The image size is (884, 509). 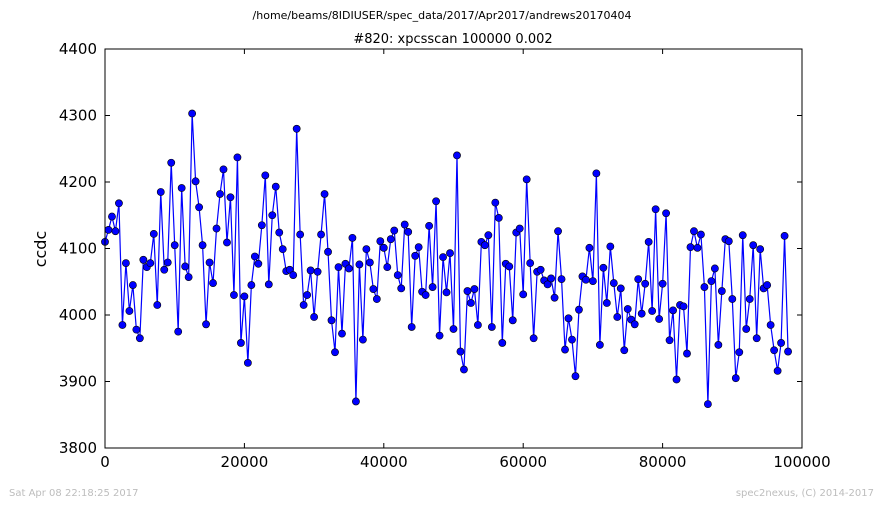 I want to click on x-tick-label: 60000, so click(x=523, y=462).